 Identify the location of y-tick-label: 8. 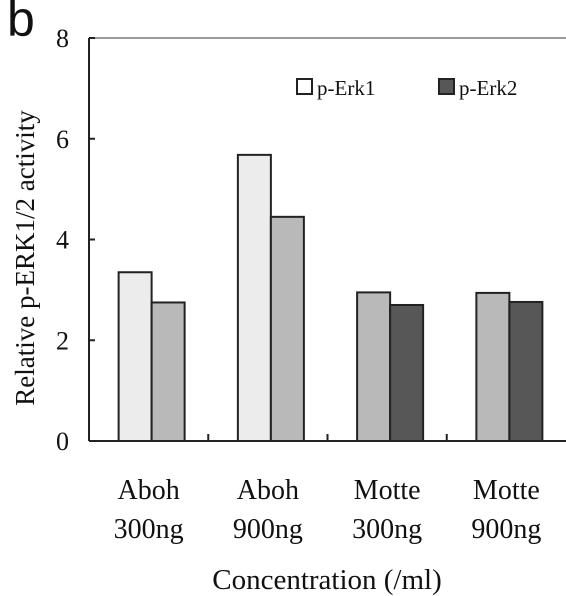
(62, 38).